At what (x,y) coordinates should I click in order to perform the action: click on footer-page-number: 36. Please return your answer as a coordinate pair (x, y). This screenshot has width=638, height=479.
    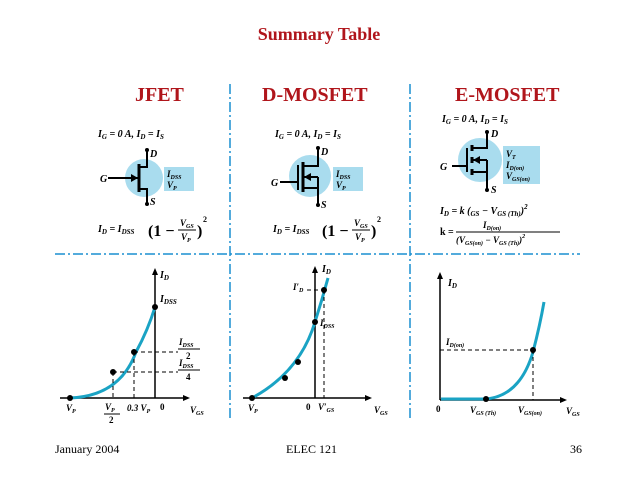
    Looking at the image, I should click on (576, 449).